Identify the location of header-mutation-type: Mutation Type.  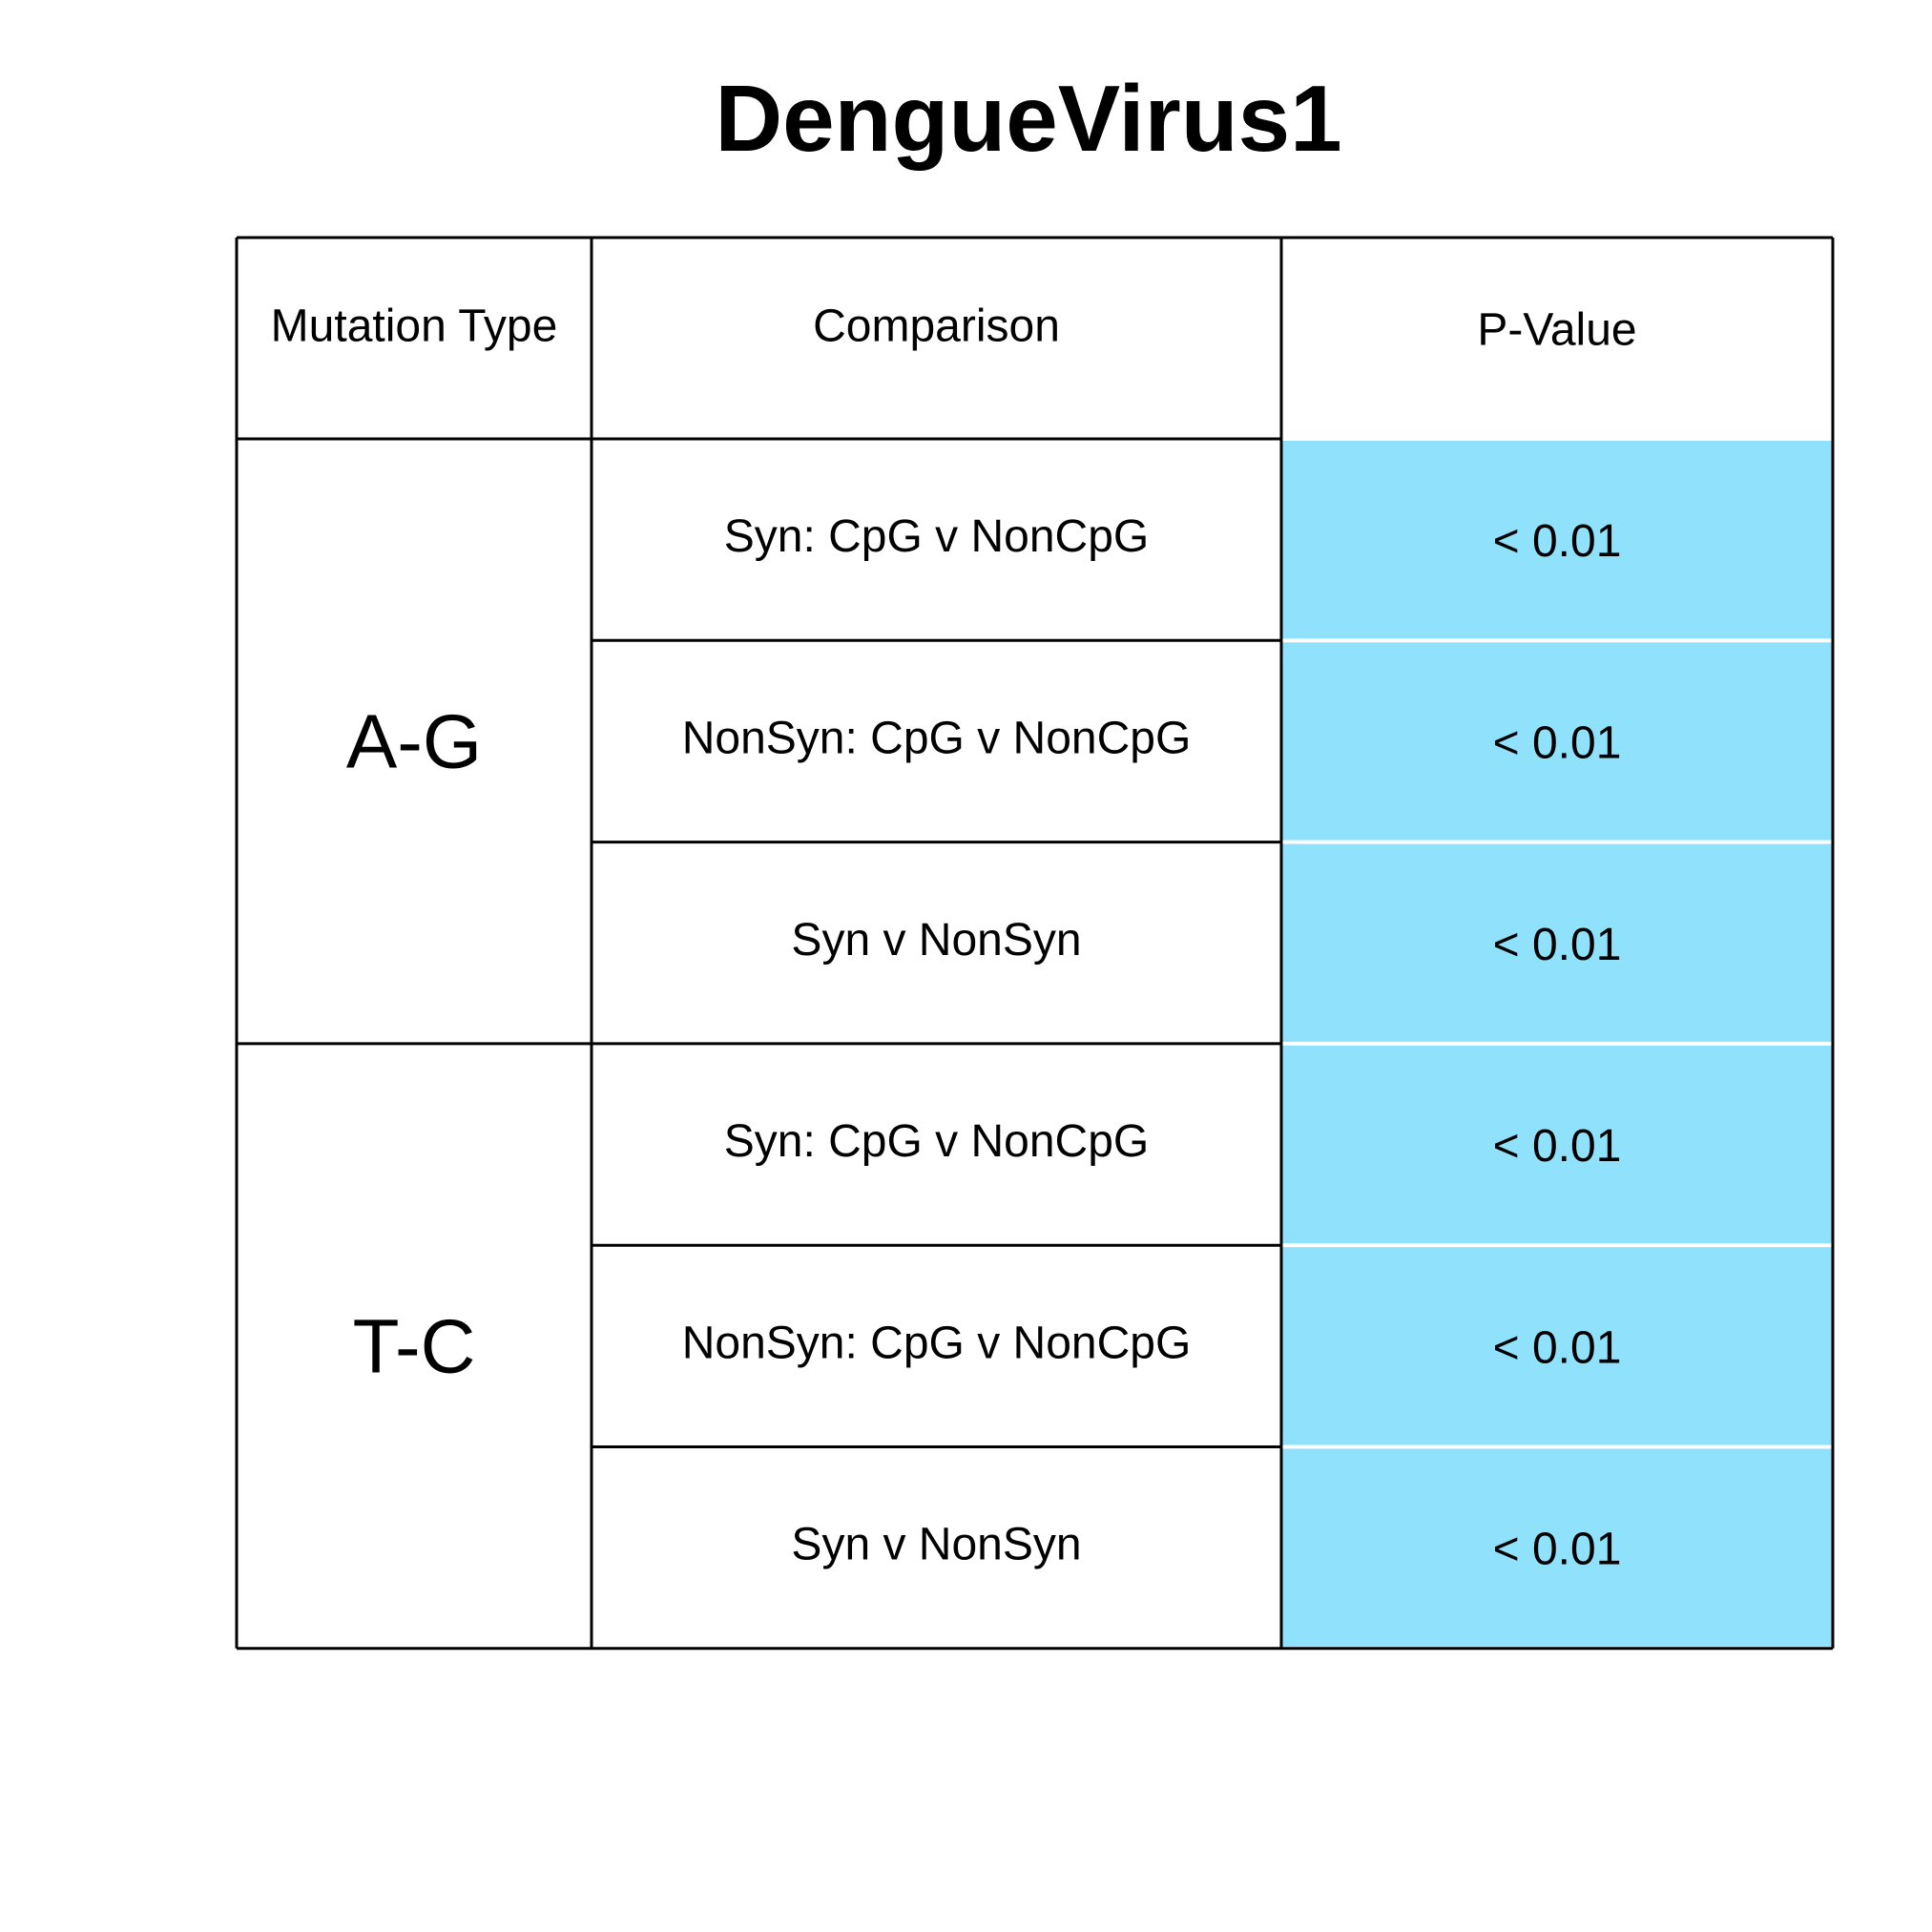
(414, 326).